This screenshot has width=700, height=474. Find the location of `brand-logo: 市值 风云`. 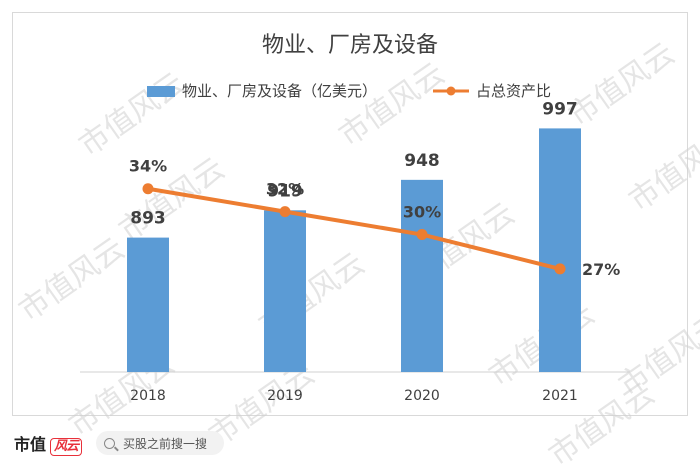

brand-logo: 市值 风云 is located at coordinates (48, 443).